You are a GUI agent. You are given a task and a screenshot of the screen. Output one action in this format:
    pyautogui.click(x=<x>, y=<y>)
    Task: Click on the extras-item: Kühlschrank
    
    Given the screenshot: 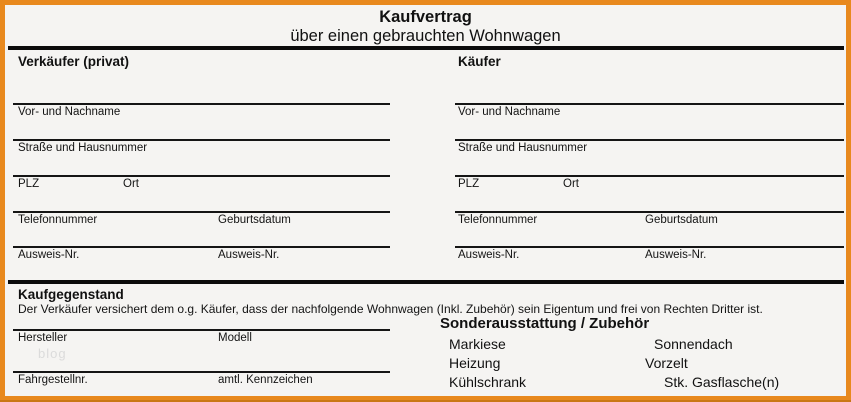 What is the action you would take?
    pyautogui.click(x=488, y=382)
    